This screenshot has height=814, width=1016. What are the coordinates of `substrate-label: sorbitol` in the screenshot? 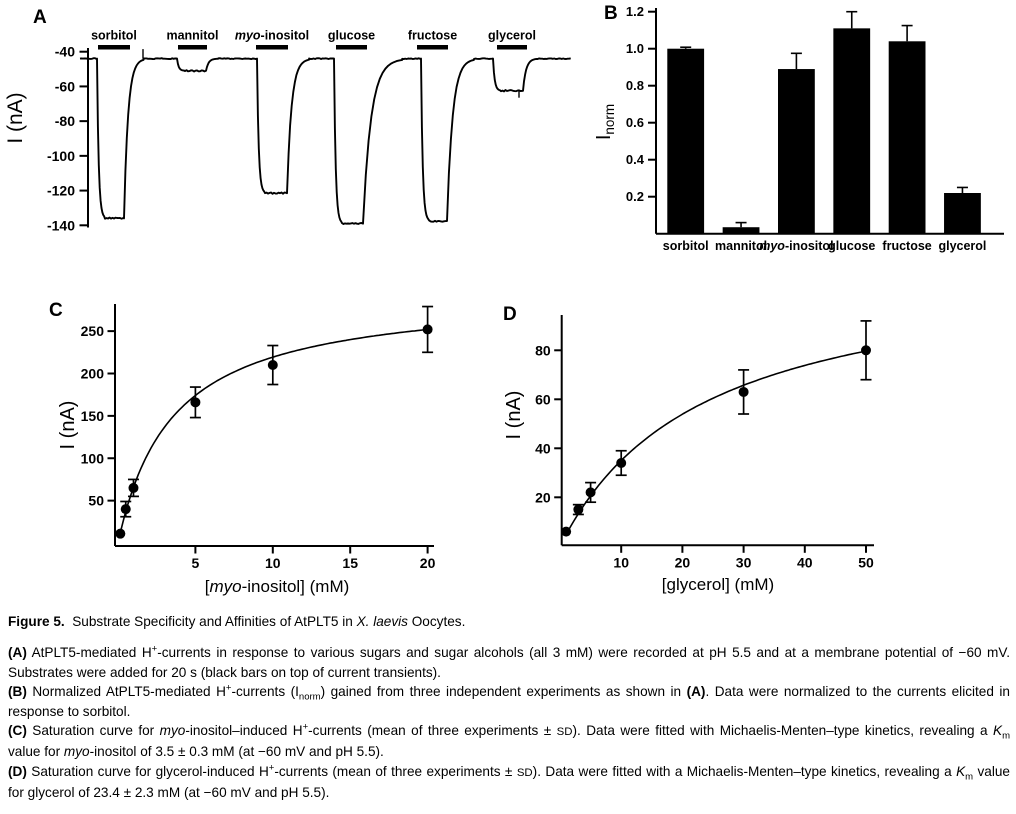 It's located at (114, 36).